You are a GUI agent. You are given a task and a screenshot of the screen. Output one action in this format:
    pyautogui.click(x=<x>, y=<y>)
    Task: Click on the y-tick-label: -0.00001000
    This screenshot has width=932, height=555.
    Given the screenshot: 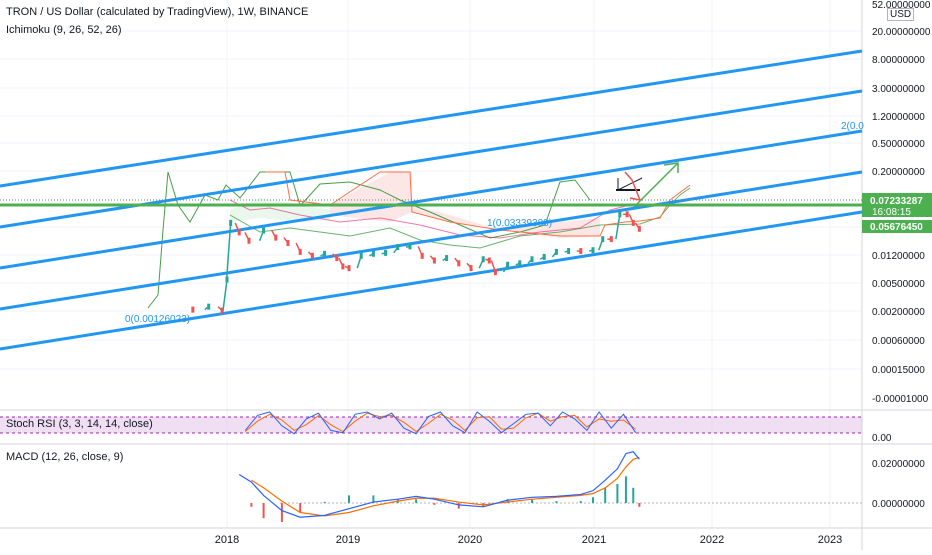 What is the action you would take?
    pyautogui.click(x=900, y=399)
    